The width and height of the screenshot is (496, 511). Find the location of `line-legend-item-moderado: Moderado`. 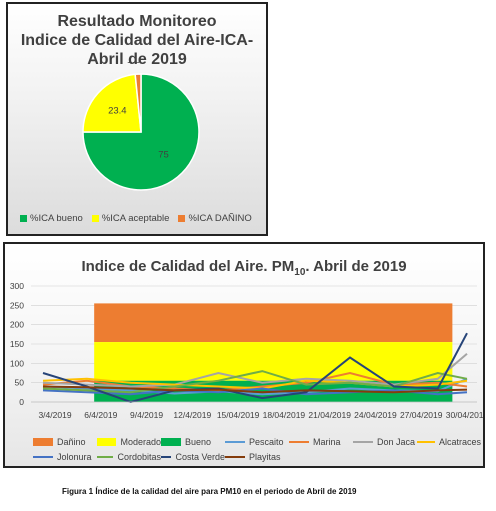

line-legend-item-moderado: Moderado is located at coordinates (129, 442).